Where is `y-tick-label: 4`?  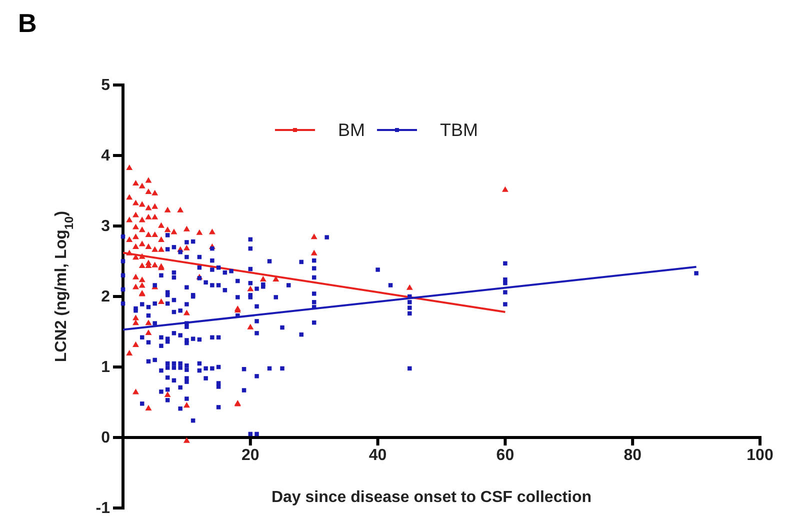
y-tick-label: 4 is located at coordinates (105, 156).